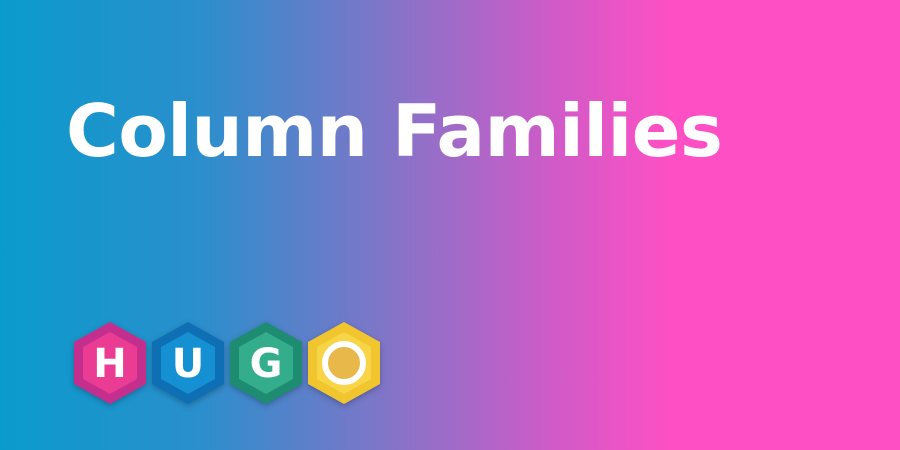 This screenshot has height=450, width=900. I want to click on hugo-logo-h-hexagon: H, so click(110, 363).